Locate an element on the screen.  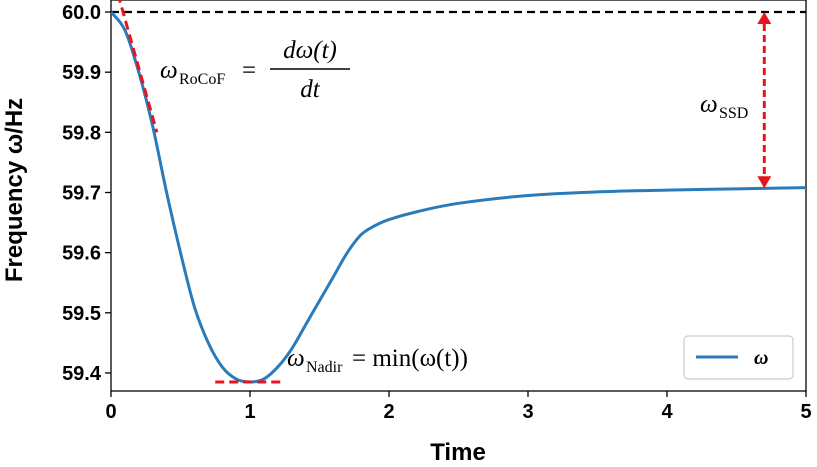
y-tick-label: 59.9 is located at coordinates (81, 73).